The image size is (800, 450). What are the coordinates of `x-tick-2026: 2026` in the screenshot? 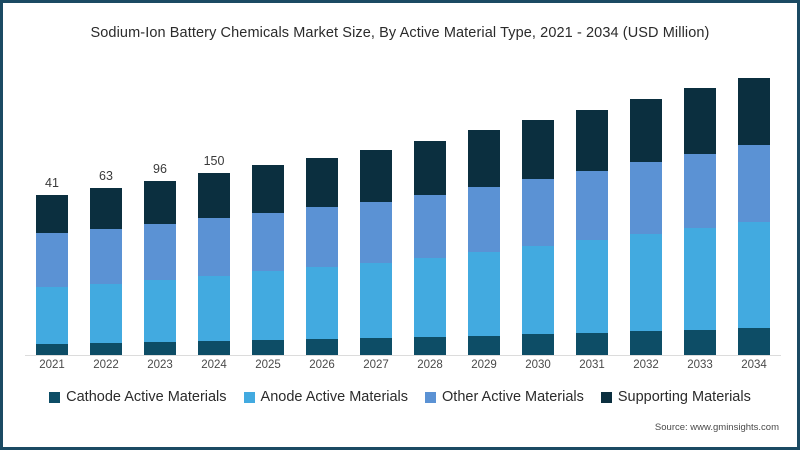 It's located at (322, 365).